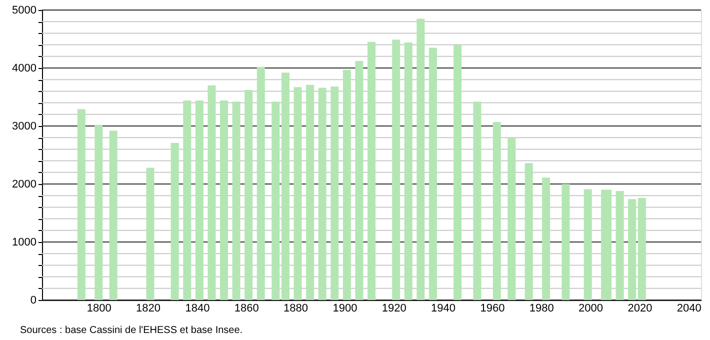  What do you see at coordinates (689, 308) in the screenshot?
I see `x-tick-label: 2040` at bounding box center [689, 308].